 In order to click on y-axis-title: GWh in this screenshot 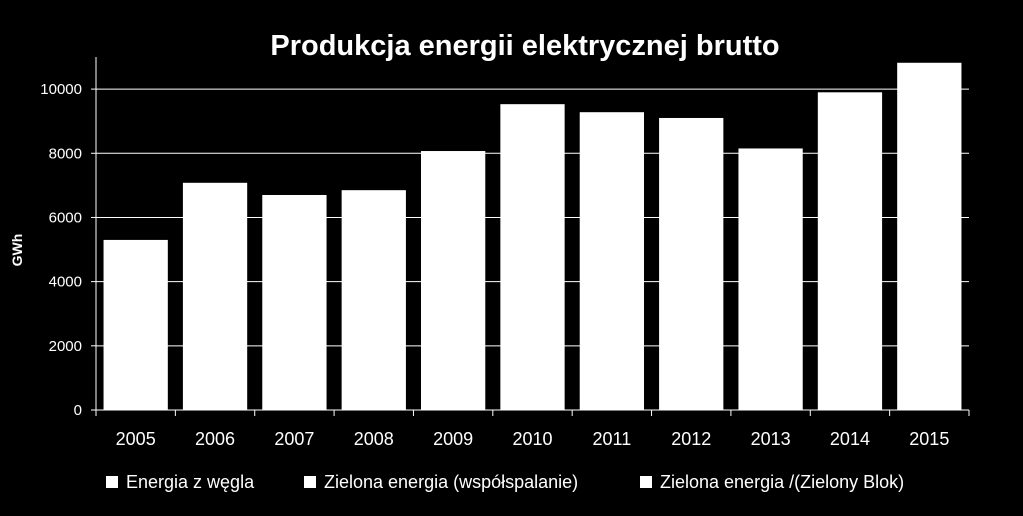, I will do `click(17, 250)`.